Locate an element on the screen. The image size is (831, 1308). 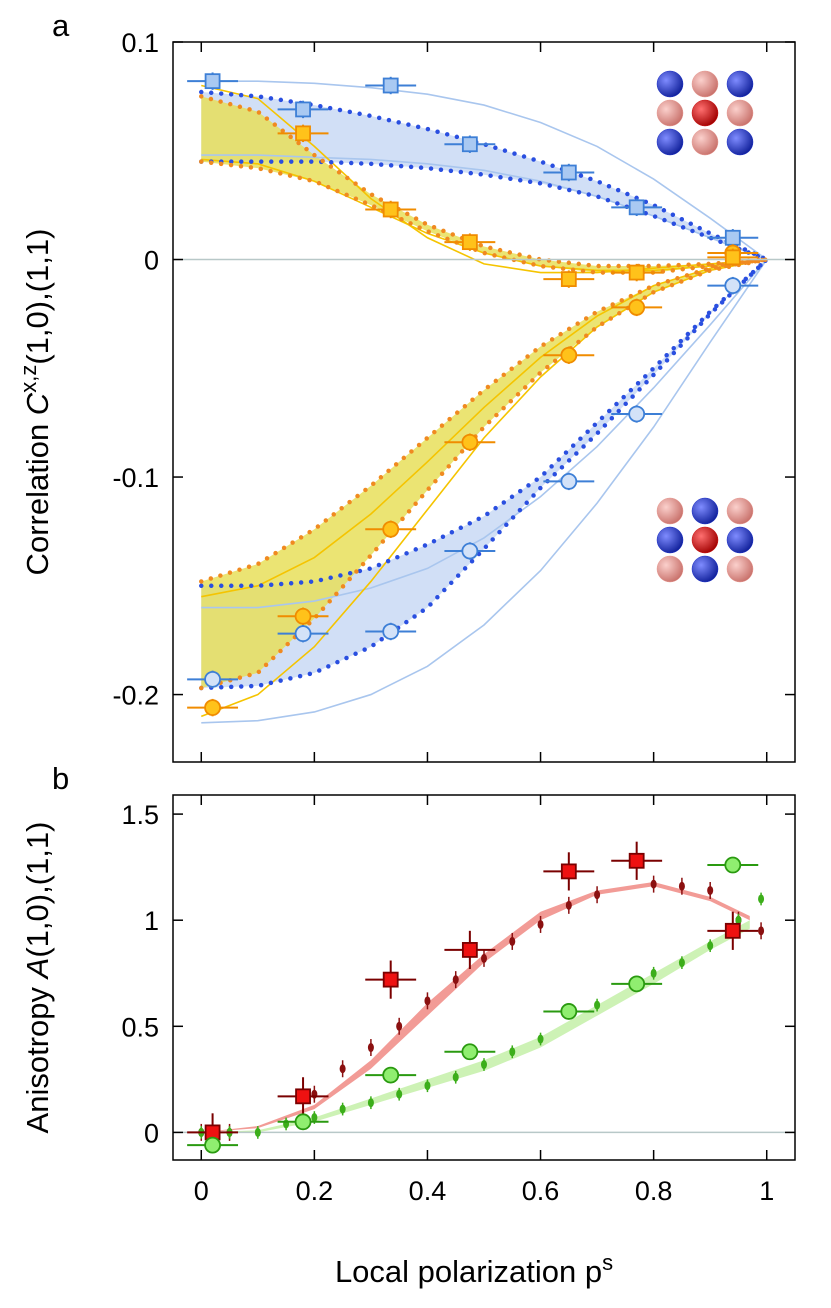
y-label-symbol: A is located at coordinates (37, 969).